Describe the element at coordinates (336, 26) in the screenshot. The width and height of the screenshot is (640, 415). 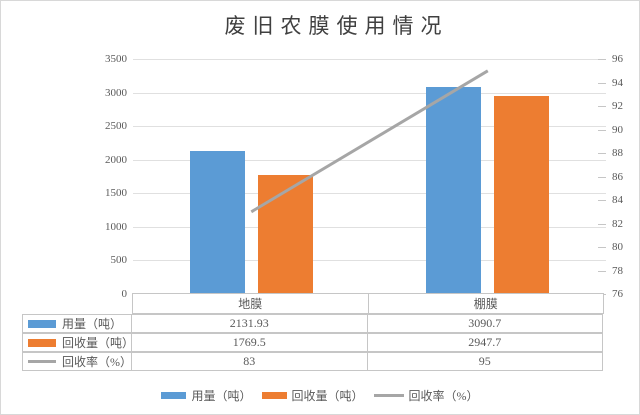
I see `chart-title: 废旧农膜使用情况` at that location.